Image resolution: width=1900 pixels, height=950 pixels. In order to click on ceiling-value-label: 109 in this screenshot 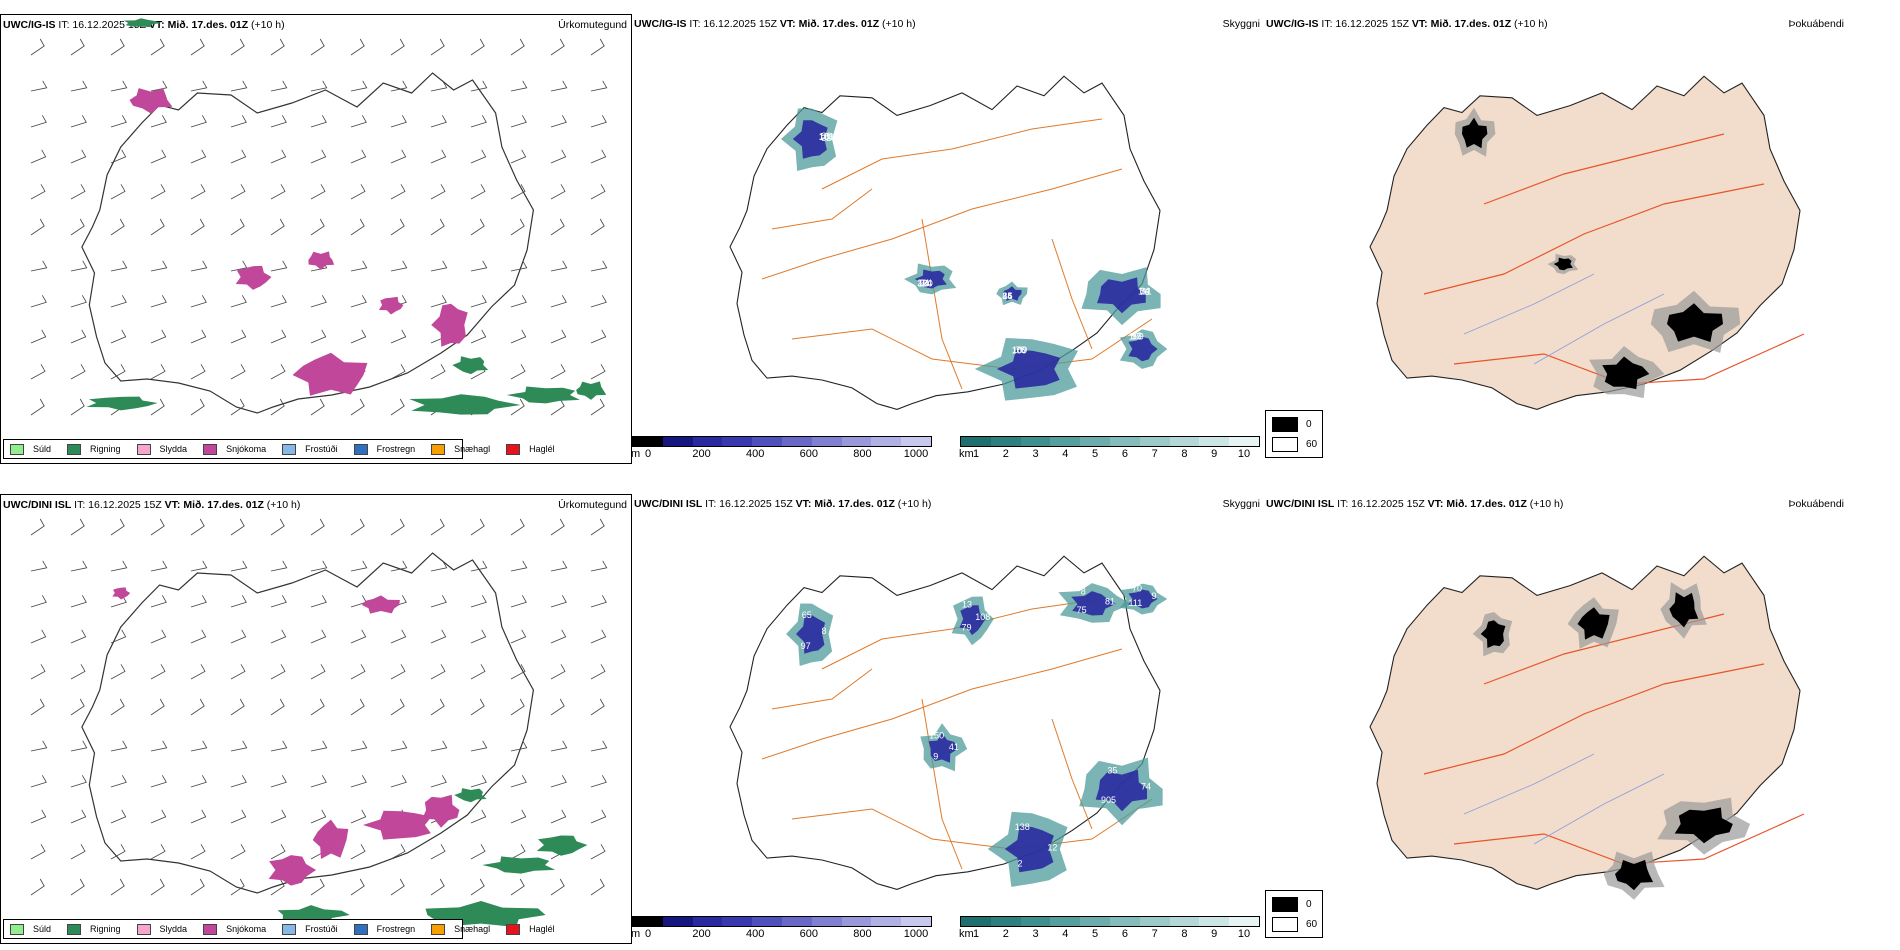, I will do `click(1019, 350)`.